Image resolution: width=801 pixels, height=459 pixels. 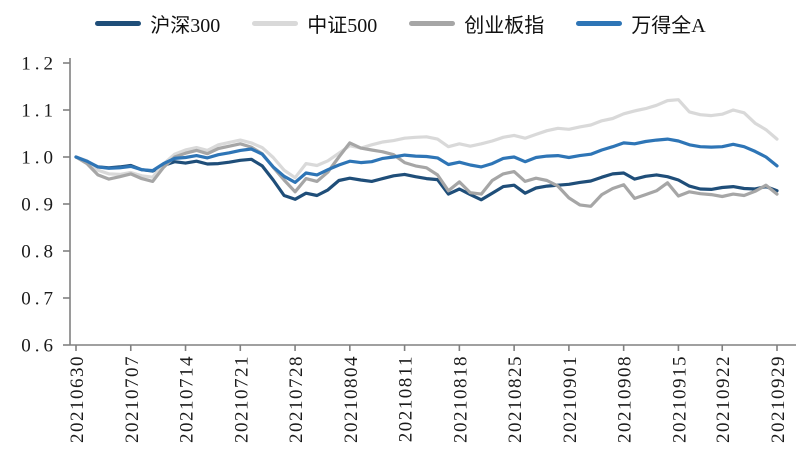 What do you see at coordinates (39, 111) in the screenshot?
I see `y-tick-label: 1.1` at bounding box center [39, 111].